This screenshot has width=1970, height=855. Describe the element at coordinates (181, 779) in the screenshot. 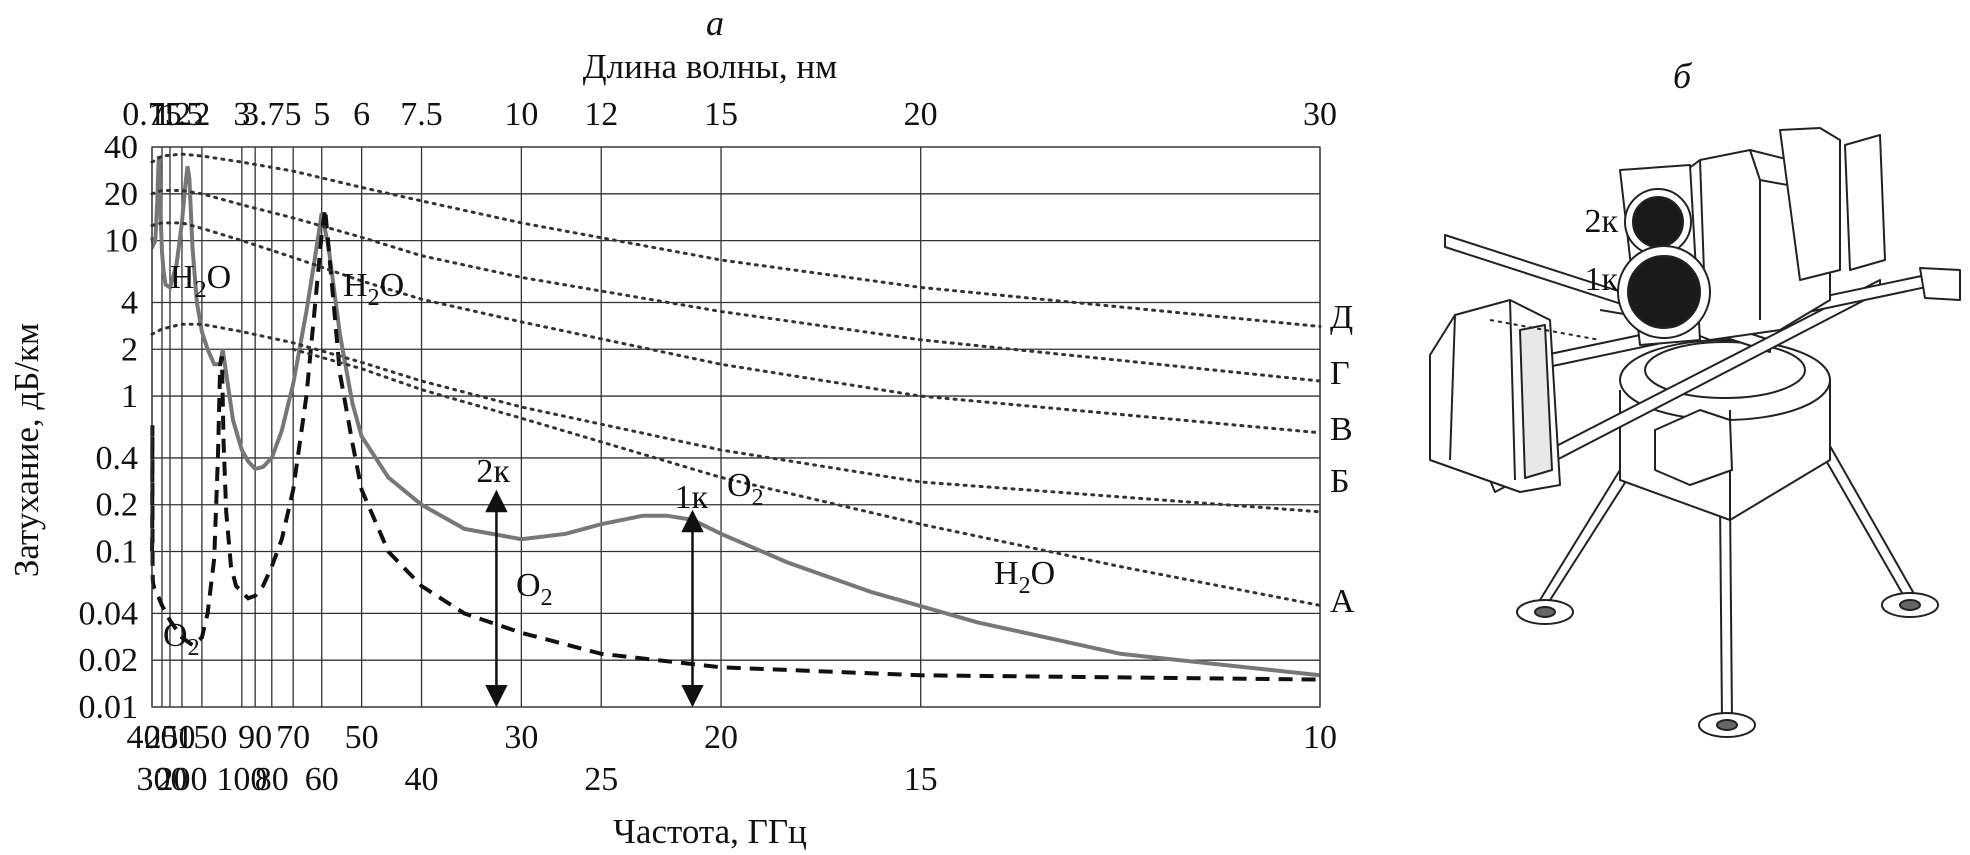

I see `frequency-tick-label: 200` at that location.